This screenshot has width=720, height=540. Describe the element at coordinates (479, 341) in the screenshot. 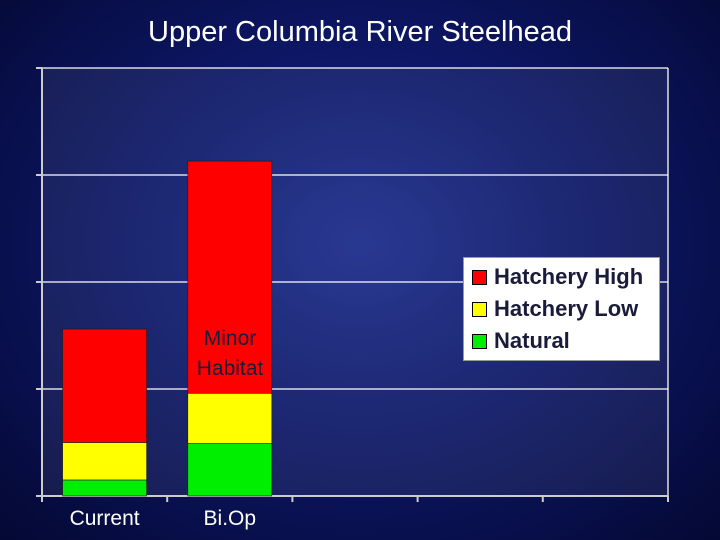

I see `legend-swatch-natural` at that location.